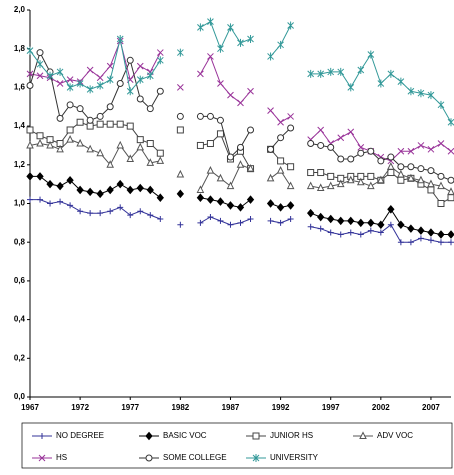  What do you see at coordinates (185, 435) in the screenshot?
I see `legend-label: BASIC VOC` at bounding box center [185, 435].